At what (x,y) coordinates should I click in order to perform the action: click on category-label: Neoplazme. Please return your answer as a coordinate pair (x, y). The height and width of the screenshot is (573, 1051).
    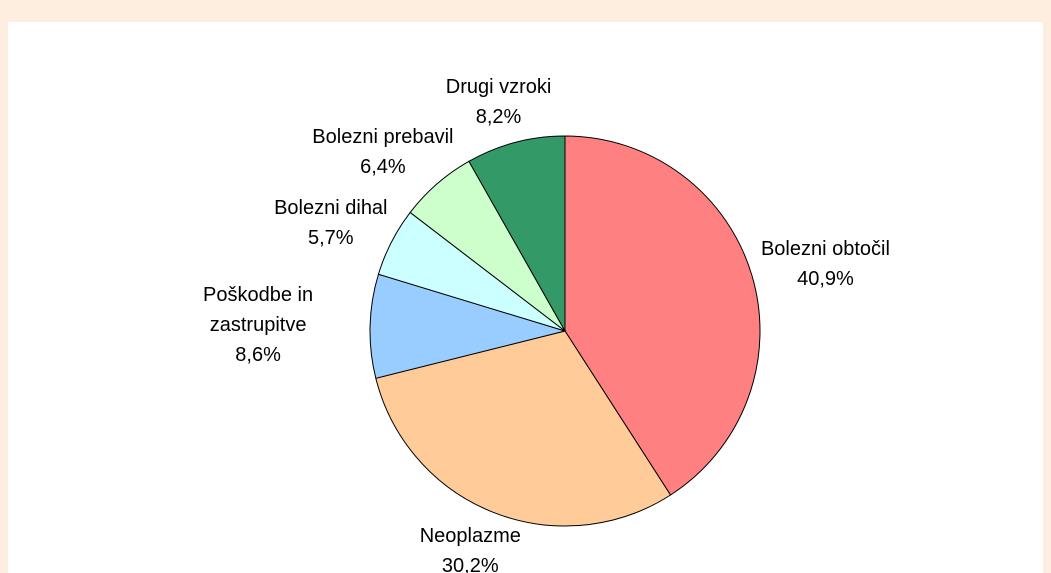
    Looking at the image, I should click on (470, 536).